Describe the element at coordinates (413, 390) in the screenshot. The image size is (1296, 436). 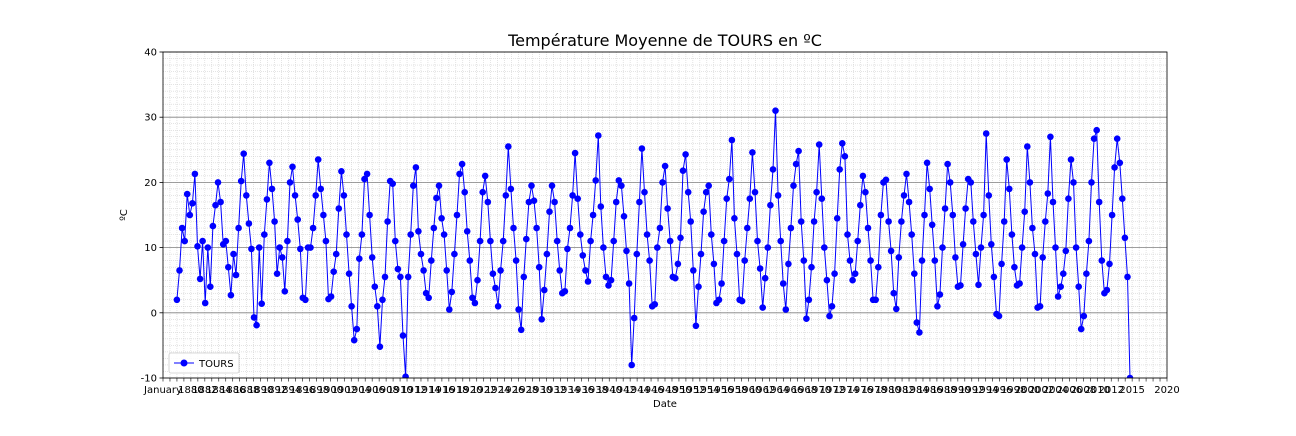
I see `x-tick-label: 1912` at that location.